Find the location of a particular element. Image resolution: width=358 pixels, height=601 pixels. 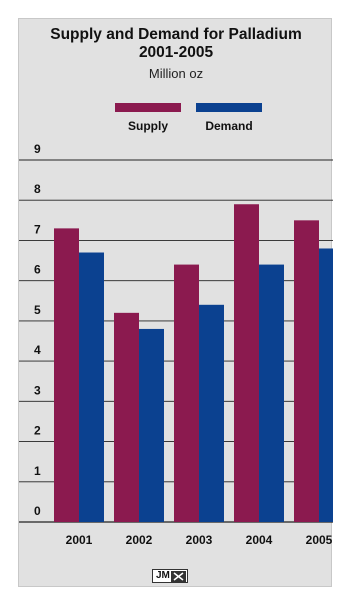

bar-demand-2003 is located at coordinates (211, 413).